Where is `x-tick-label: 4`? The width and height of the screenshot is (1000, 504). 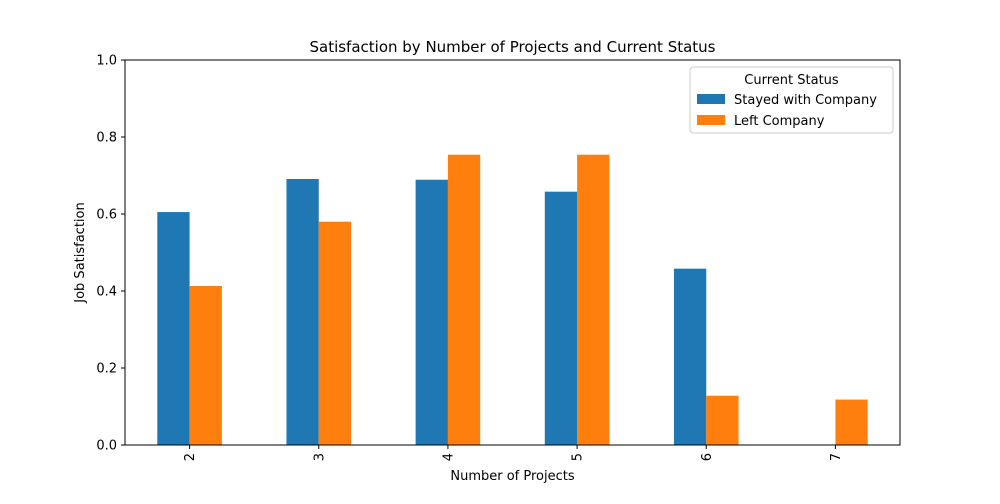
x-tick-label: 4 is located at coordinates (448, 457).